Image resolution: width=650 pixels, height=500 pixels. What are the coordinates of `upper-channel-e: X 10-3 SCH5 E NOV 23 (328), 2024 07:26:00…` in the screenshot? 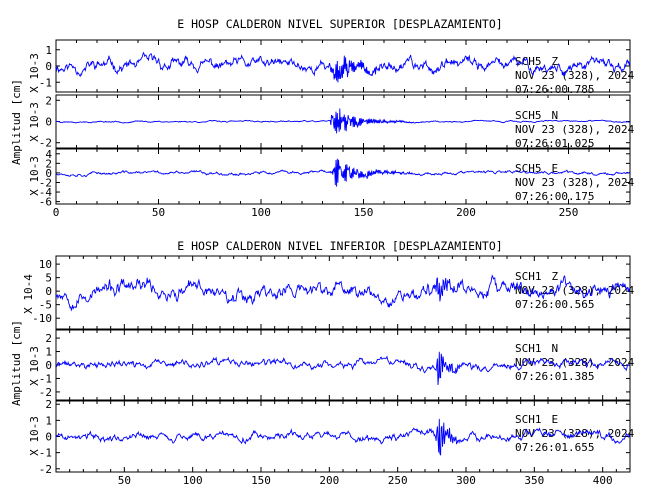 It's located at (331, 179).